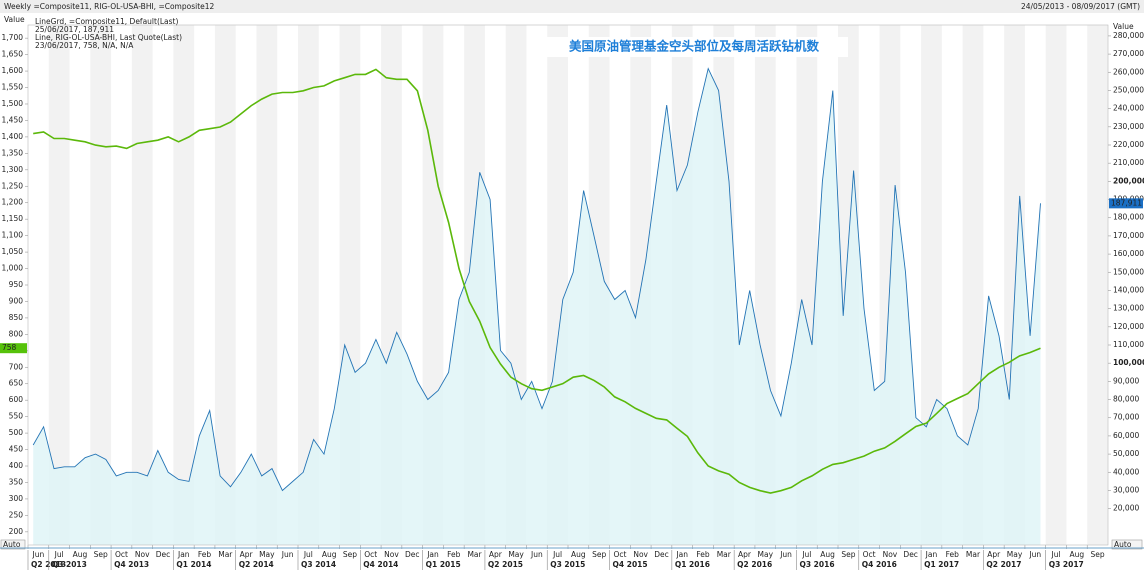  I want to click on y-tick-label: 1,250, so click(13, 185).